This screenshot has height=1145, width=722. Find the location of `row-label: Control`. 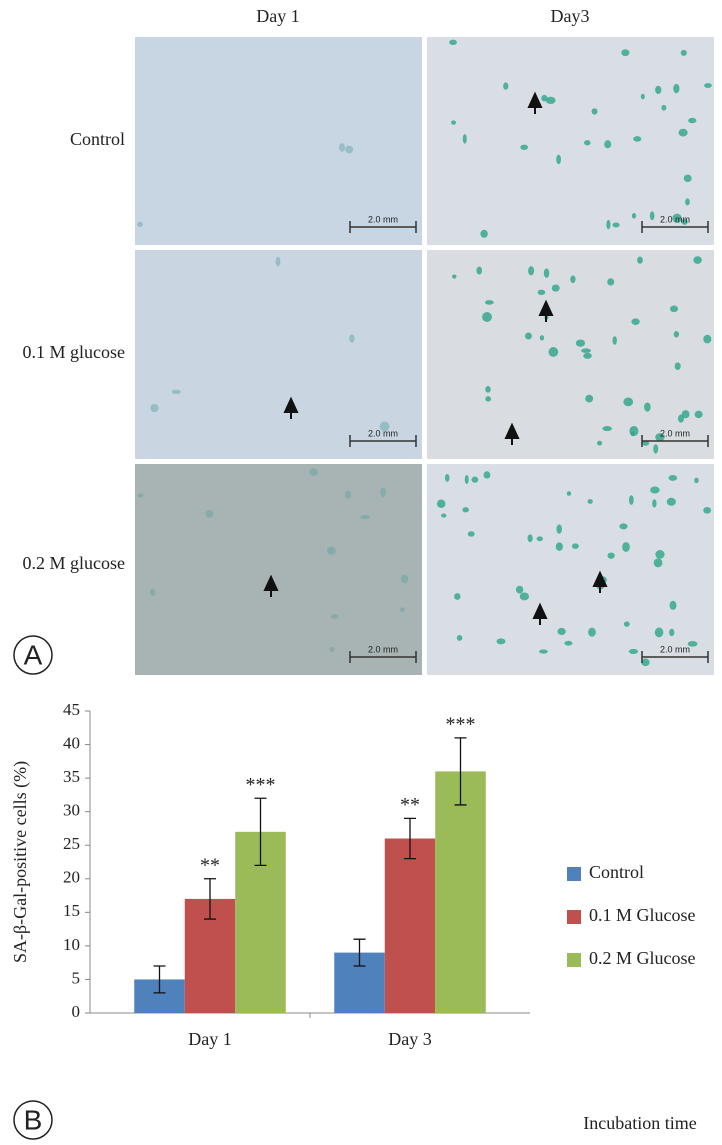

row-label: Control is located at coordinates (97, 139).